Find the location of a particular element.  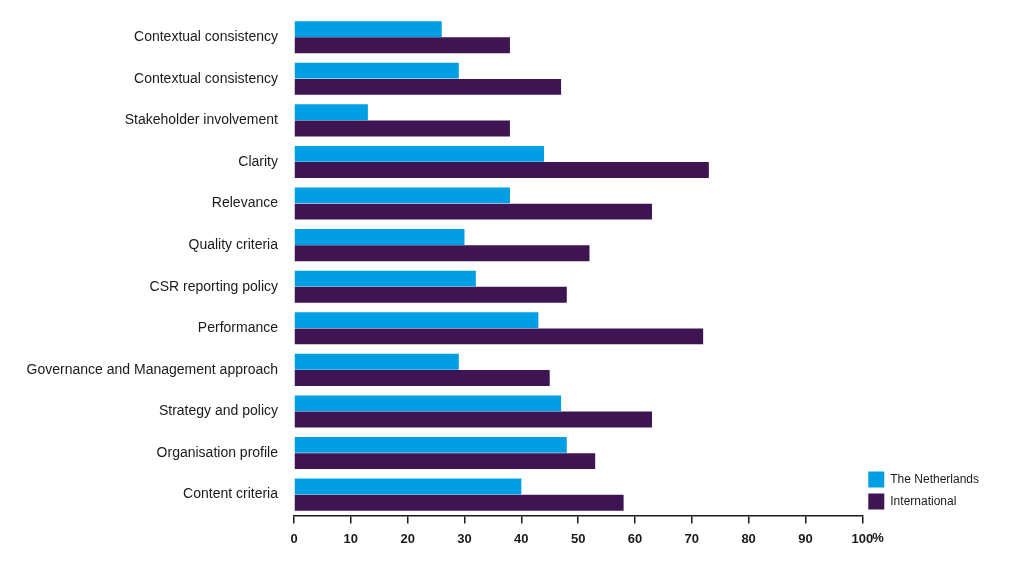

y-tick-label: Performance is located at coordinates (238, 327).